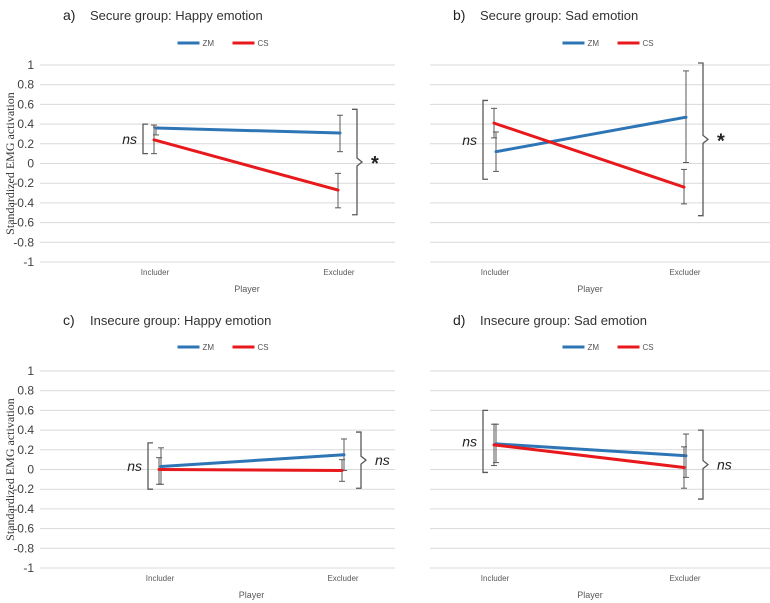 This screenshot has height=603, width=770. I want to click on panel-label: d), so click(459, 320).